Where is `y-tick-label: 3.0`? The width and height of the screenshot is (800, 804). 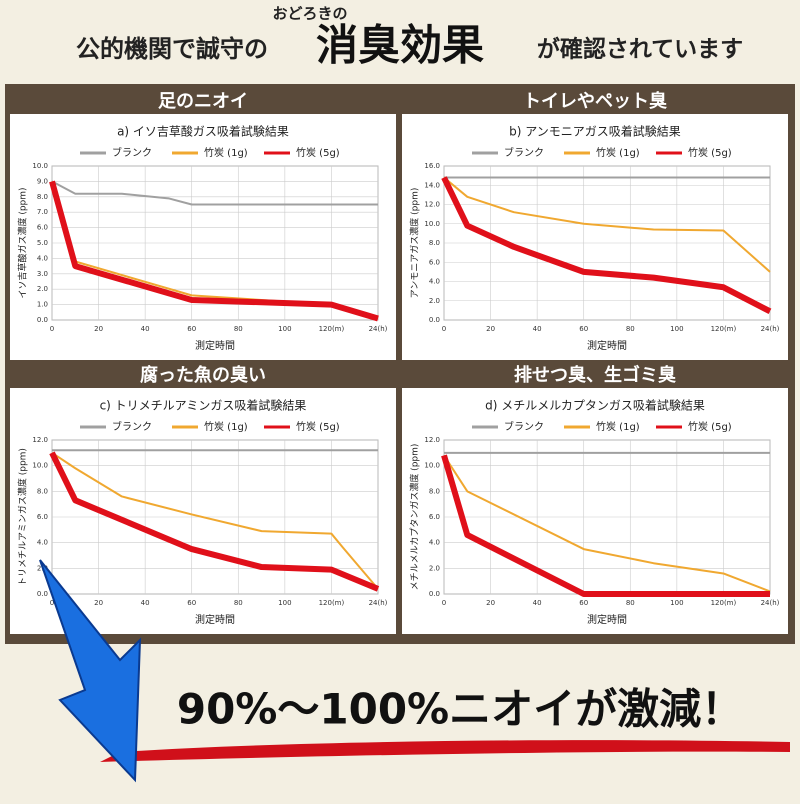
y-tick-label: 3.0 is located at coordinates (42, 274).